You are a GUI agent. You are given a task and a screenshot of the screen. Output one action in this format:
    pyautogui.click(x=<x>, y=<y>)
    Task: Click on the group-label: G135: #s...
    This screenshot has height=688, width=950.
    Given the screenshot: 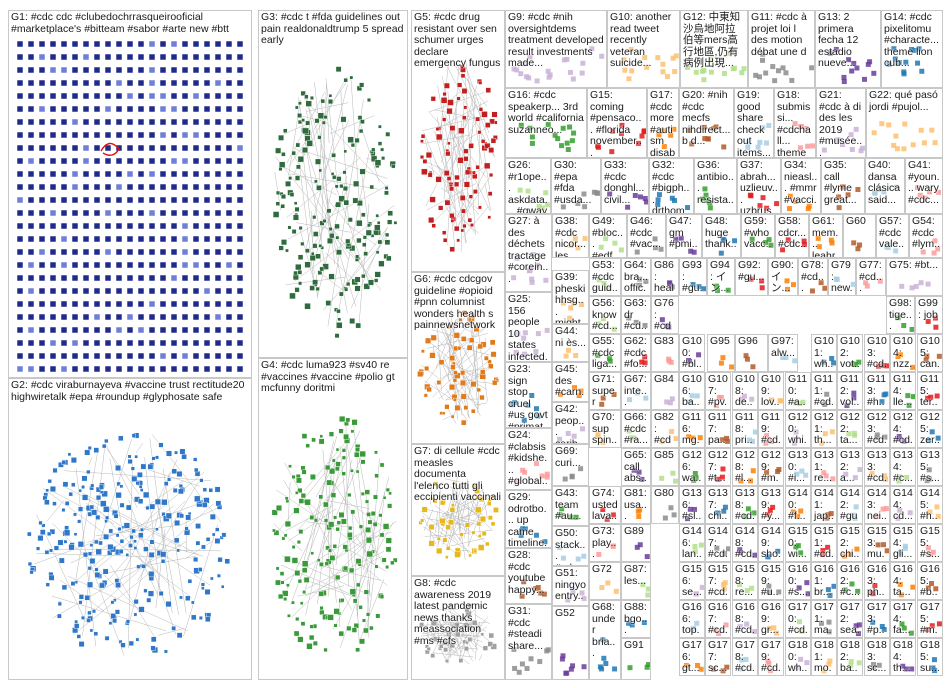 What is the action you would take?
    pyautogui.click(x=930, y=466)
    